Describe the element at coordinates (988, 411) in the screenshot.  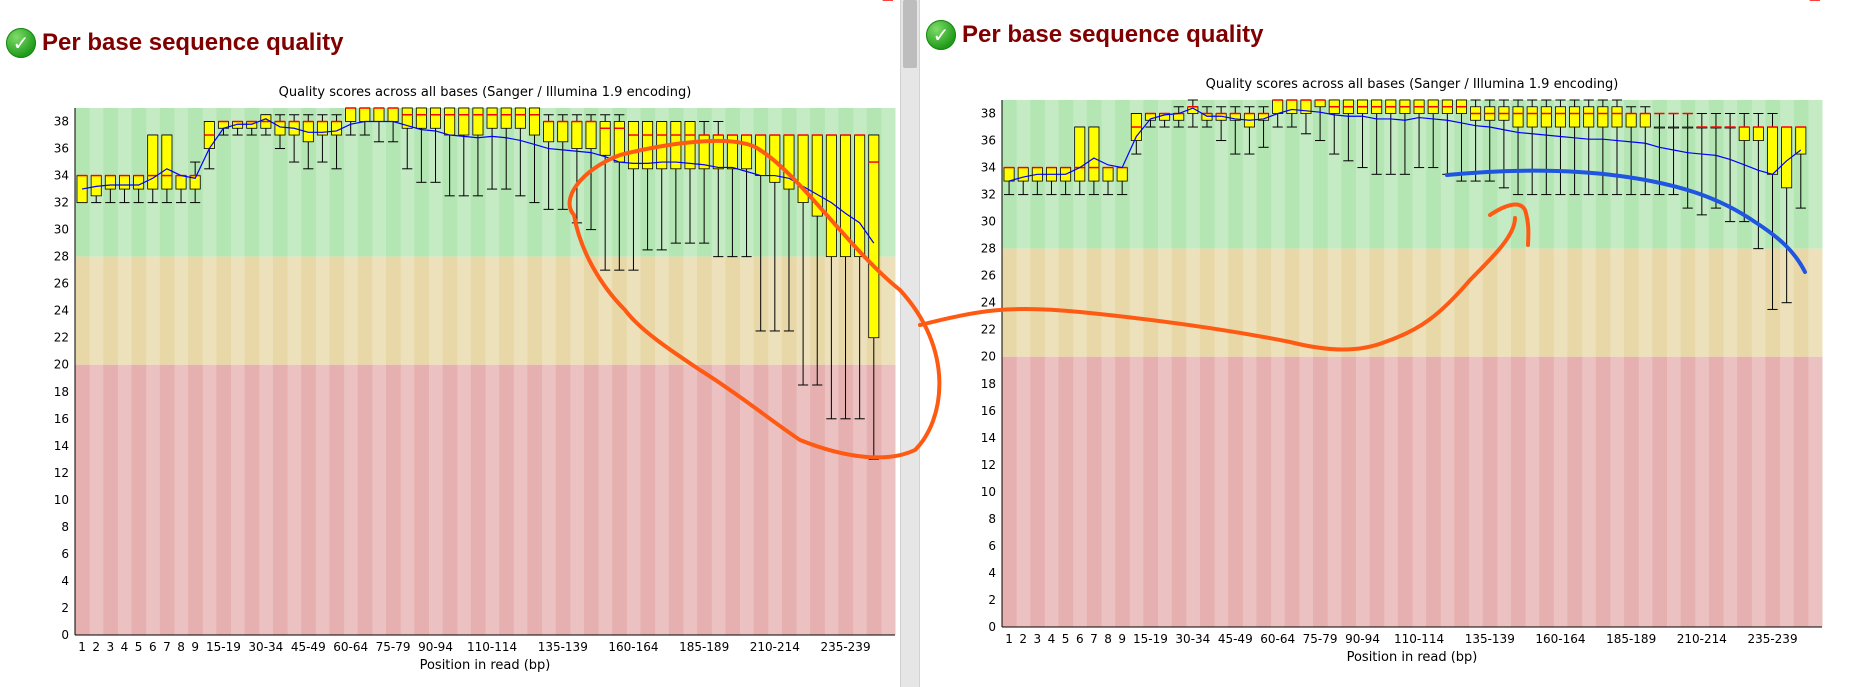
I see `y-tick-label: 16` at that location.